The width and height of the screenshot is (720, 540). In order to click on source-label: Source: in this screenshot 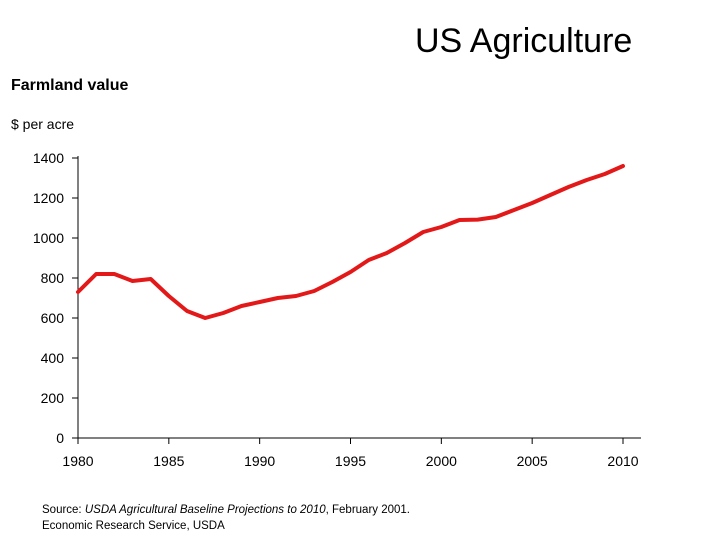, I will do `click(62, 510)`.